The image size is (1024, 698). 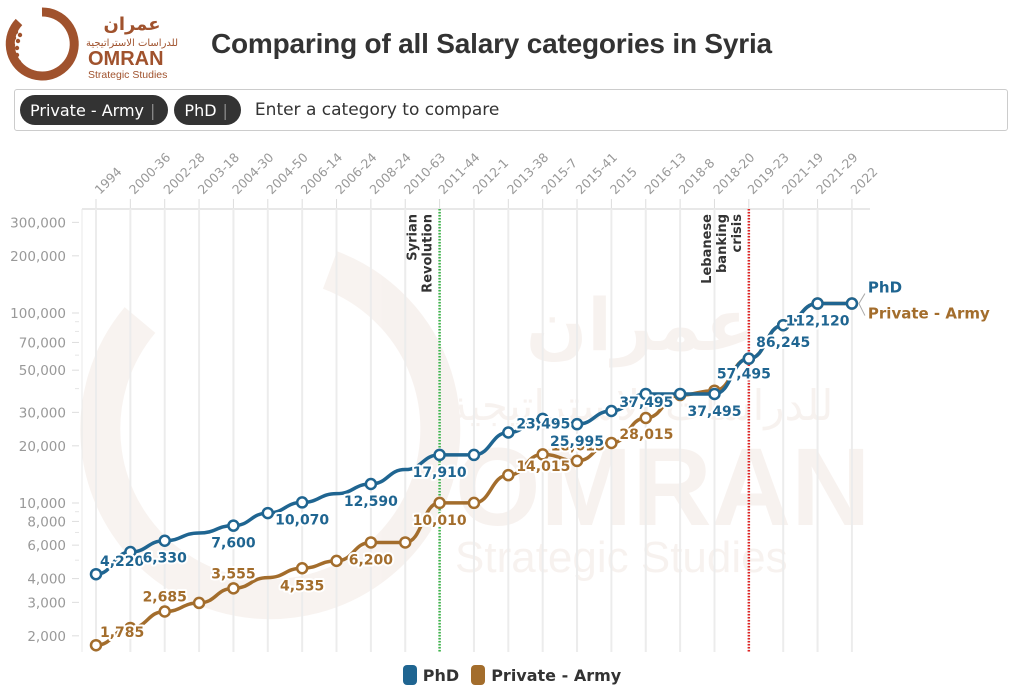 I want to click on x-tick-label: 1994, so click(x=108, y=180).